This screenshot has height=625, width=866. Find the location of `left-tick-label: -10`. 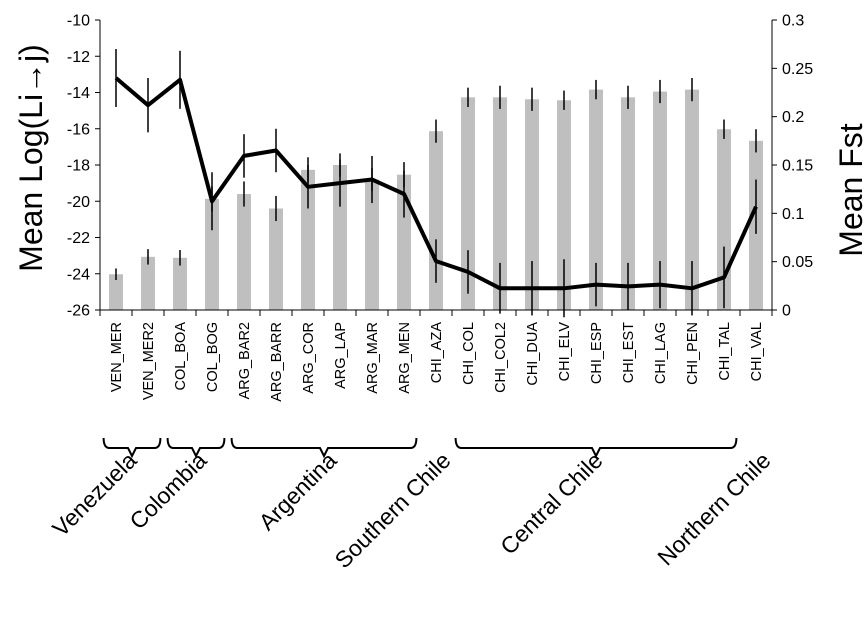

left-tick-label: -10 is located at coordinates (78, 21).